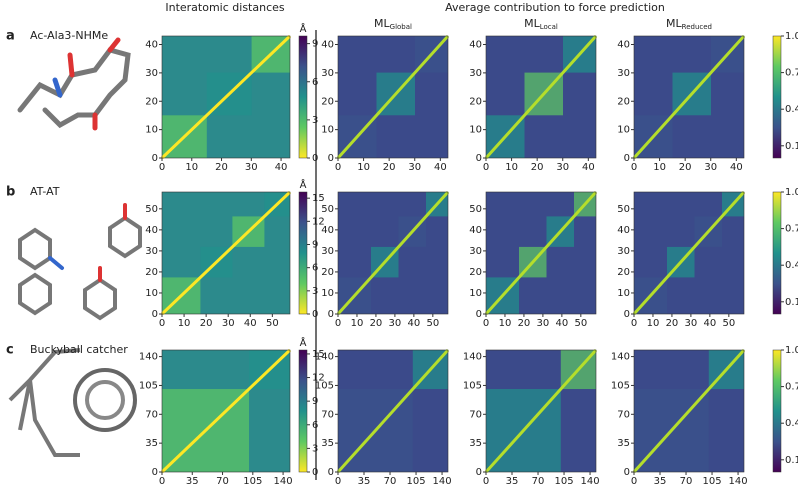 The height and width of the screenshot is (489, 798). Describe the element at coordinates (555, 7) in the screenshot. I see `column-title: Average contribution to force prediction` at that location.